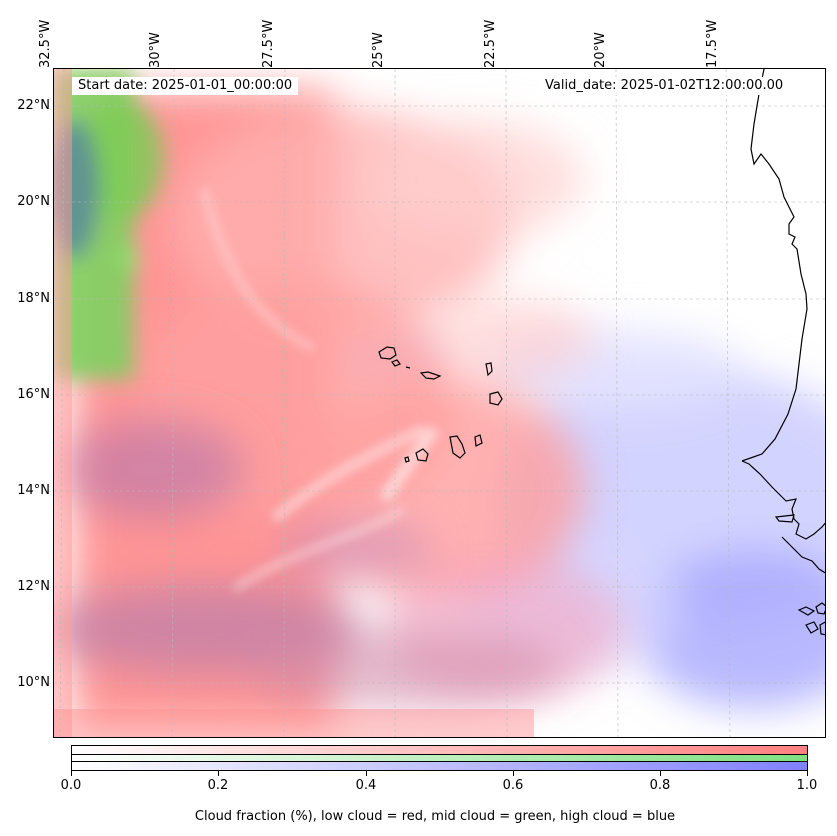  Describe the element at coordinates (806, 611) in the screenshot. I see `coast-islands-west` at that location.